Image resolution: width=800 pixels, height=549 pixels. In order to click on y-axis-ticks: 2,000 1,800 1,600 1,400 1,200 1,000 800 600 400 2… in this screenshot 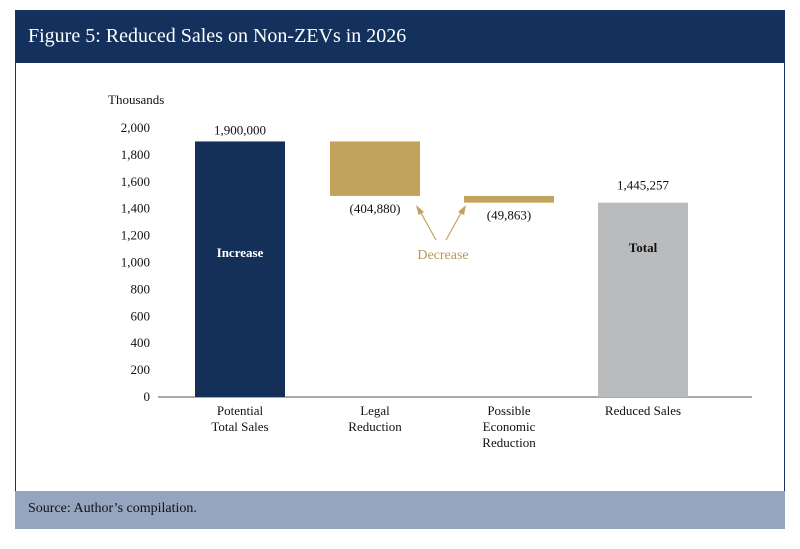, I will do `click(135, 262)`.